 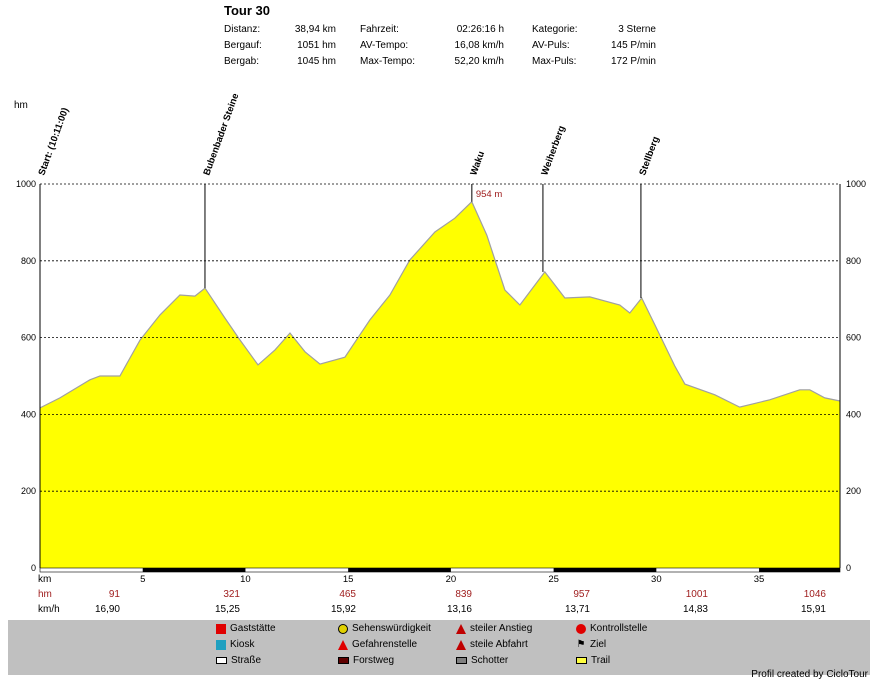 What do you see at coordinates (581, 594) in the screenshot?
I see `hm-value: 957` at bounding box center [581, 594].